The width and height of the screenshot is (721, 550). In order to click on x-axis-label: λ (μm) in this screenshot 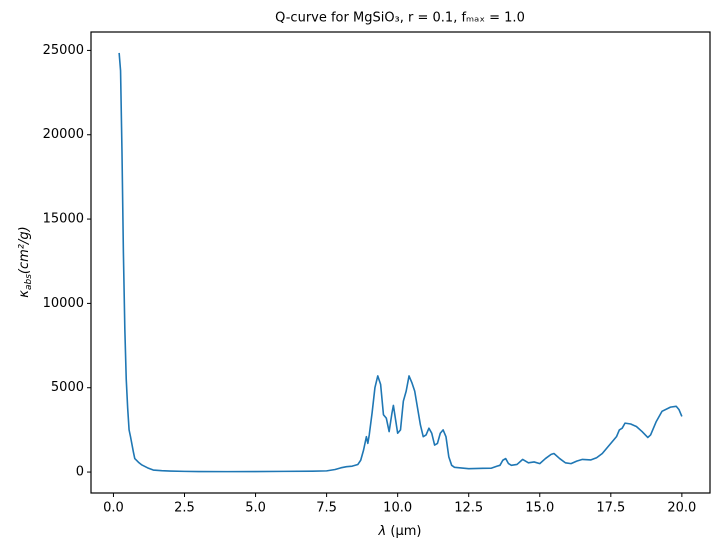, I will do `click(400, 531)`.